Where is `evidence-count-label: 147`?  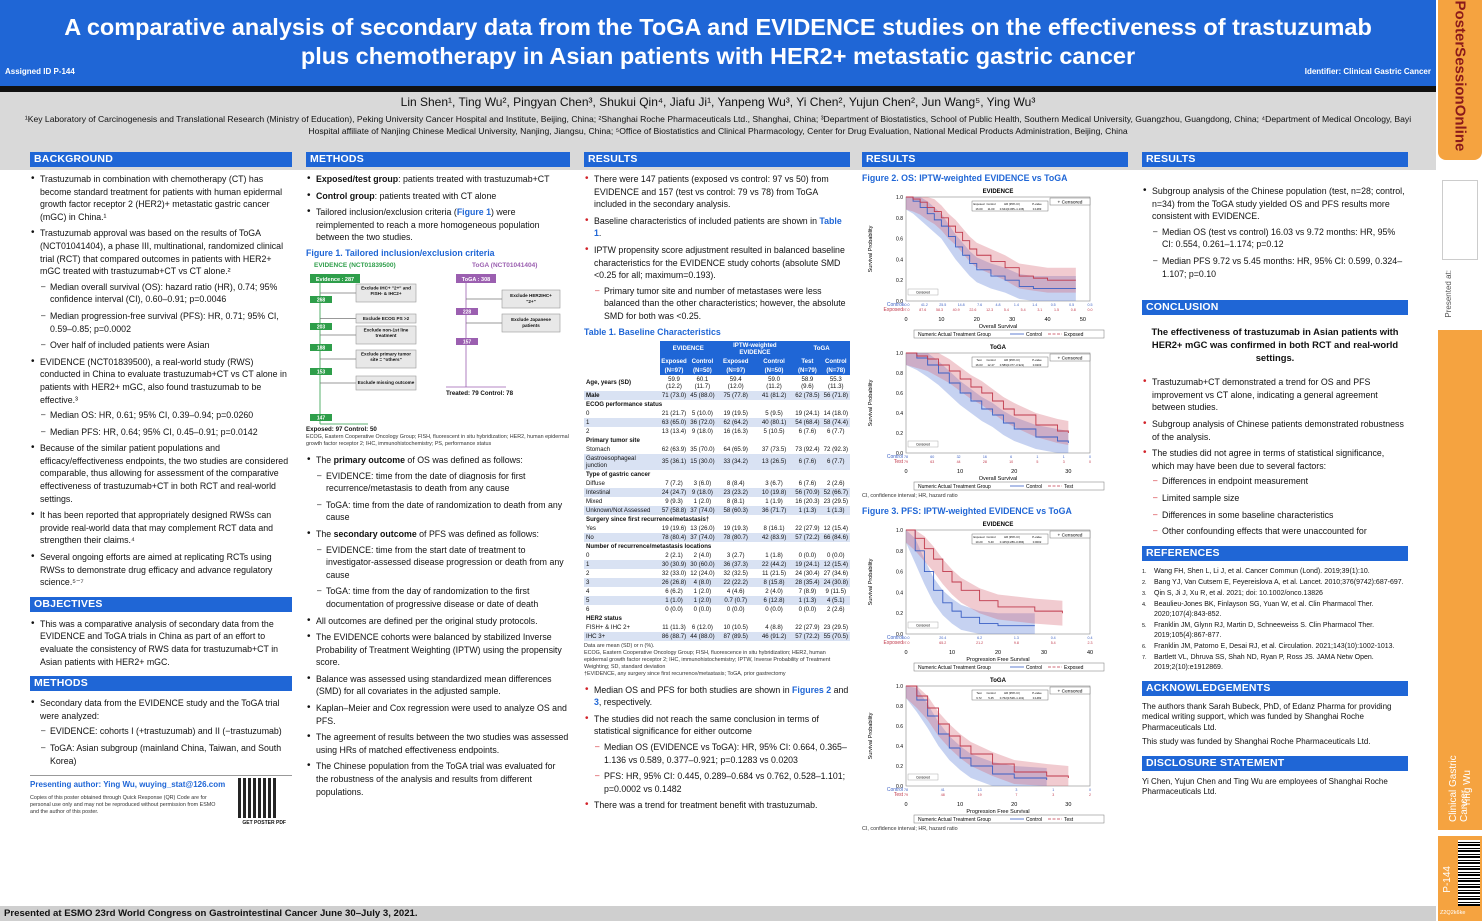
evidence-count-label: 147 is located at coordinates (321, 418).